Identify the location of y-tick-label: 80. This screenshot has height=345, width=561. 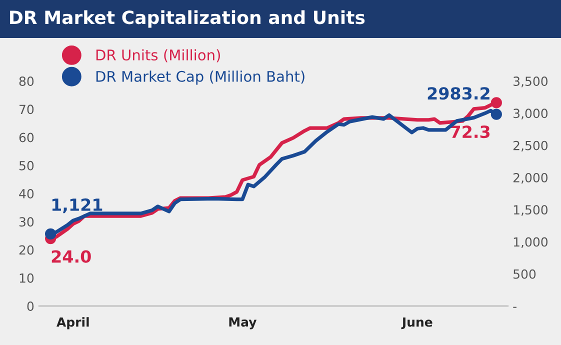
(26, 81).